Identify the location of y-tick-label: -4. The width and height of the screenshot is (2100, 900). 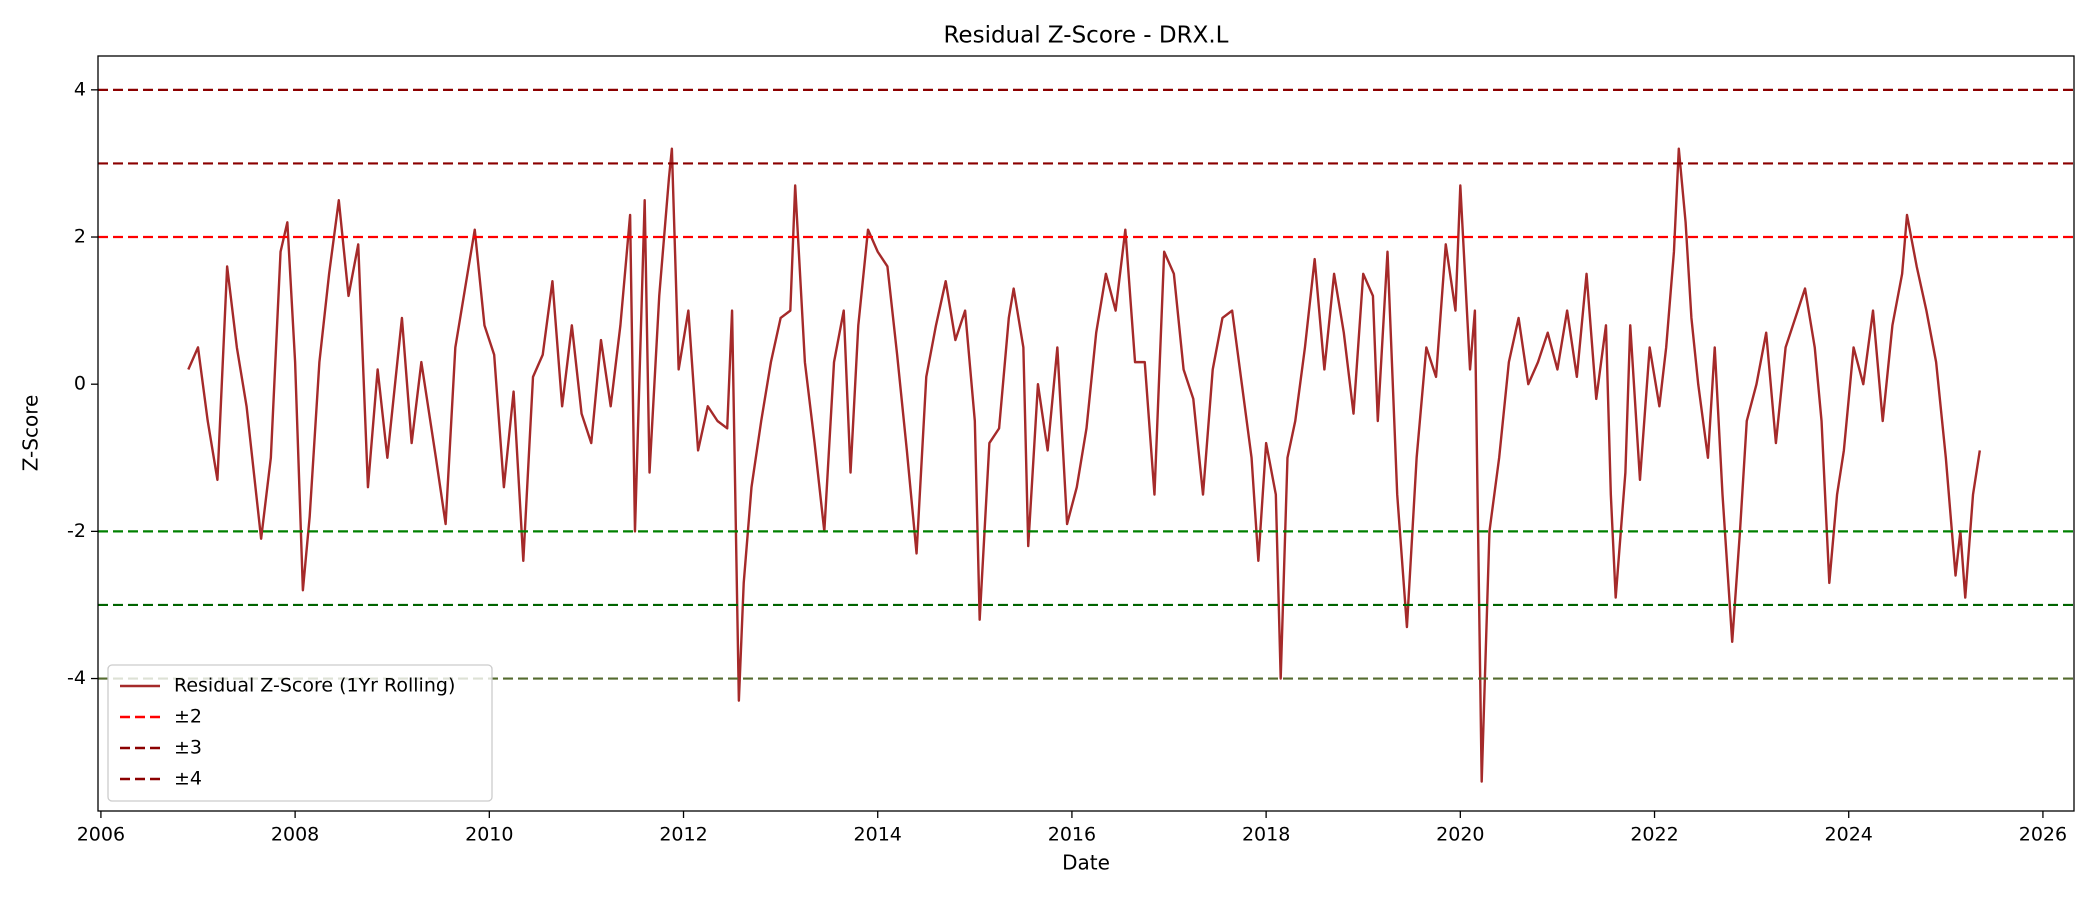
(76, 678).